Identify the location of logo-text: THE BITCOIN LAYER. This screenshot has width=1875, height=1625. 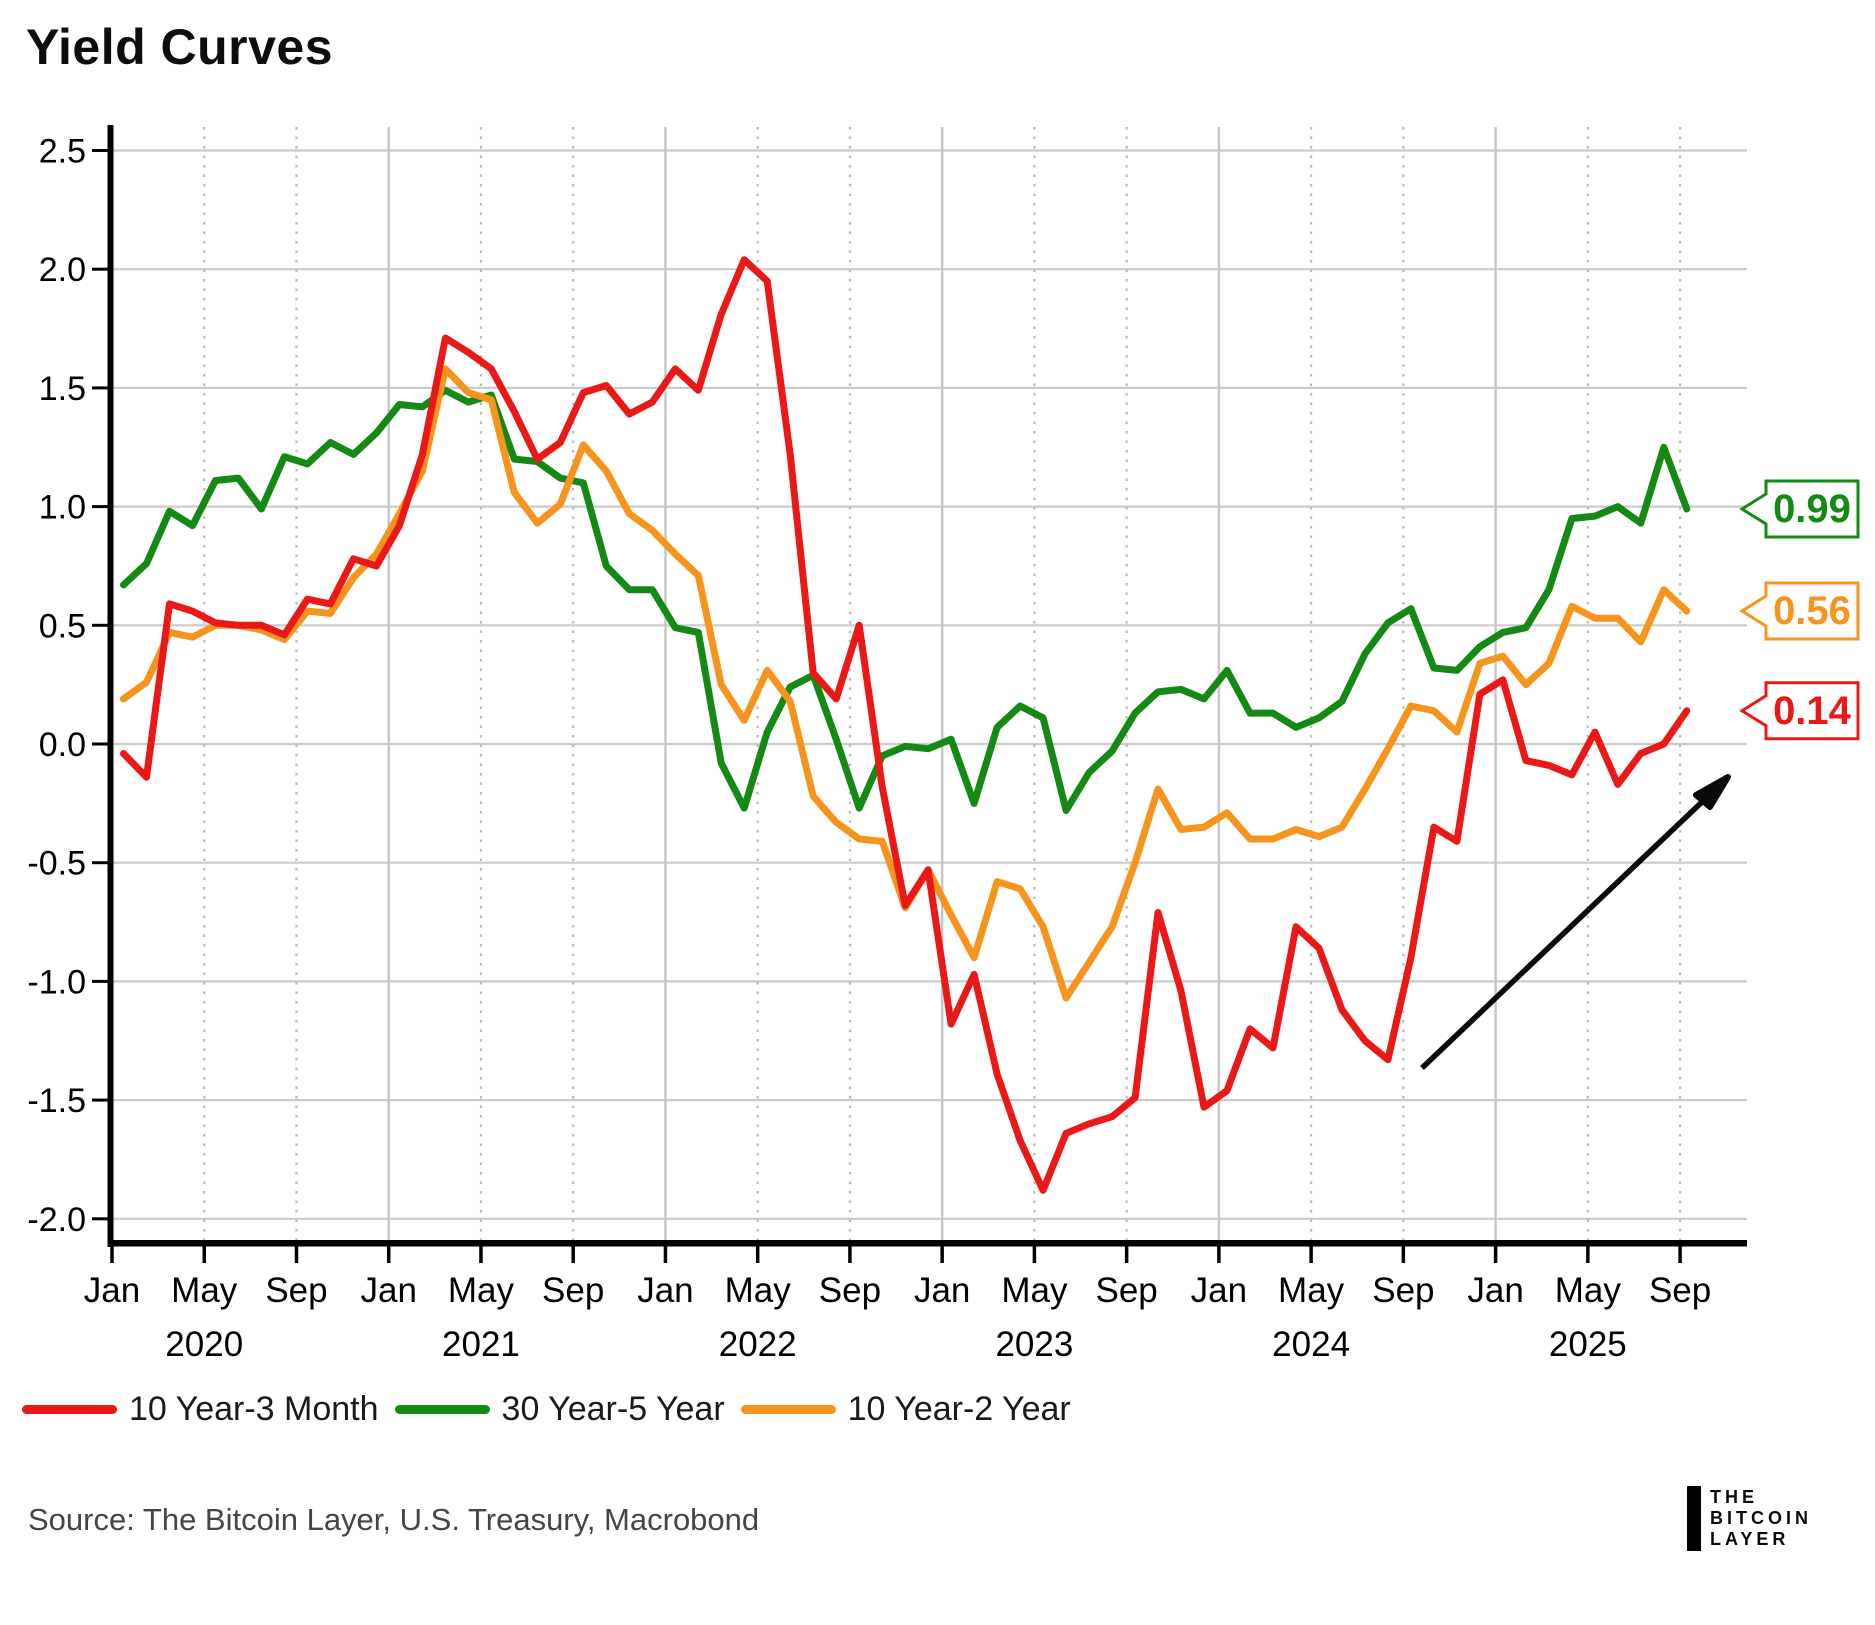
(1761, 1518).